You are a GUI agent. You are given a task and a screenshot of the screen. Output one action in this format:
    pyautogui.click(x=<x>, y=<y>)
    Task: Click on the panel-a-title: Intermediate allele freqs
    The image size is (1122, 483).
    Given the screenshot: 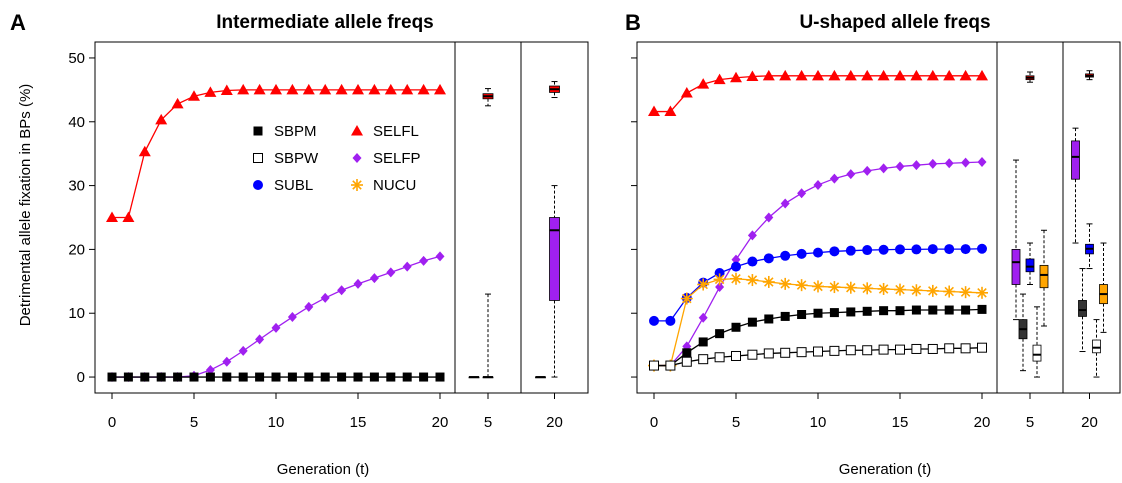 What is the action you would take?
    pyautogui.click(x=325, y=22)
    